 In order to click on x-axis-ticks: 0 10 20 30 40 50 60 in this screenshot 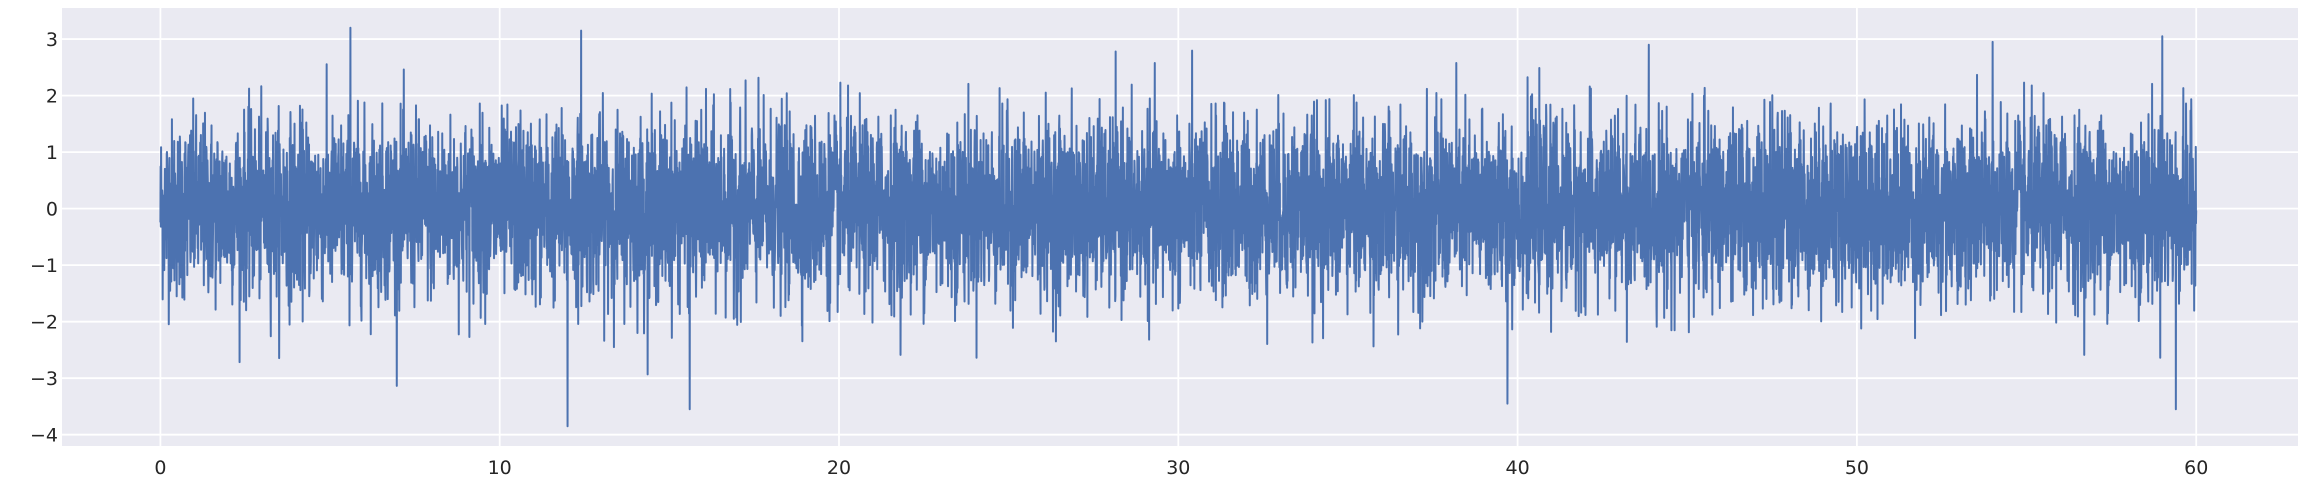, I will do `click(1181, 468)`.